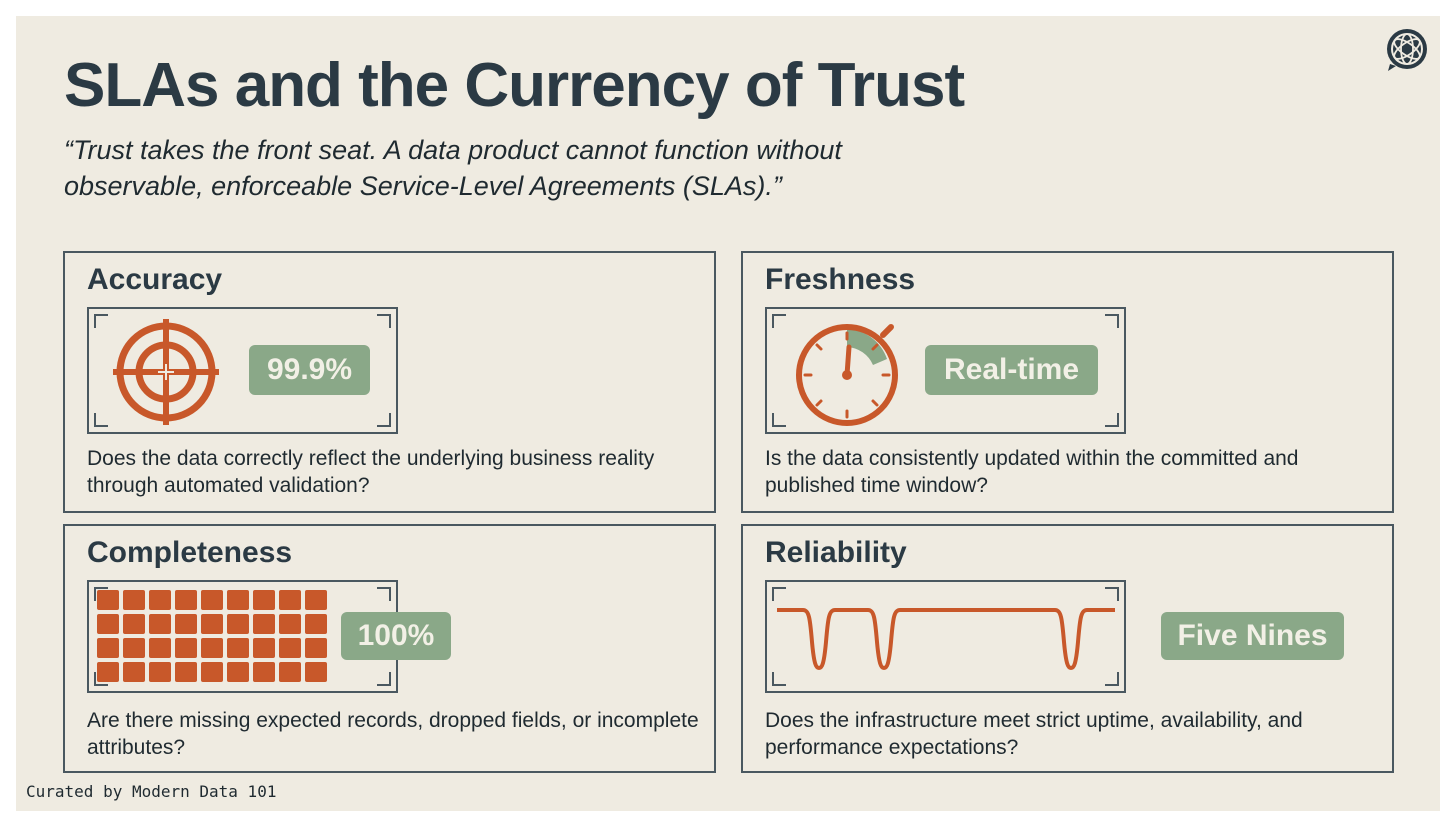 The image size is (1456, 828). Describe the element at coordinates (242, 370) in the screenshot. I see `accuracy-visual-frame` at that location.